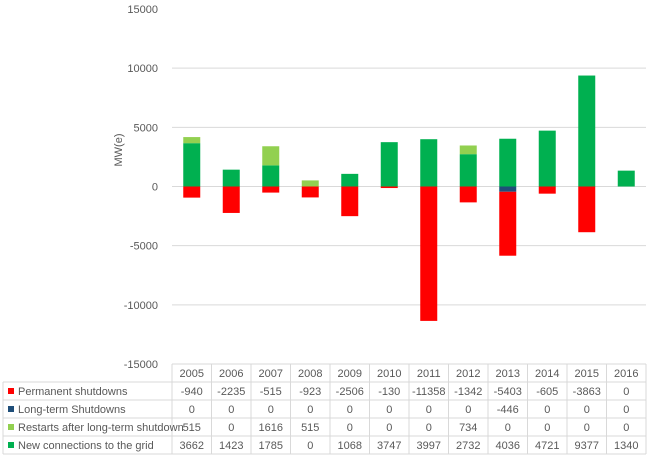 The width and height of the screenshot is (650, 457). What do you see at coordinates (231, 446) in the screenshot?
I see `table-cell: 1423` at bounding box center [231, 446].